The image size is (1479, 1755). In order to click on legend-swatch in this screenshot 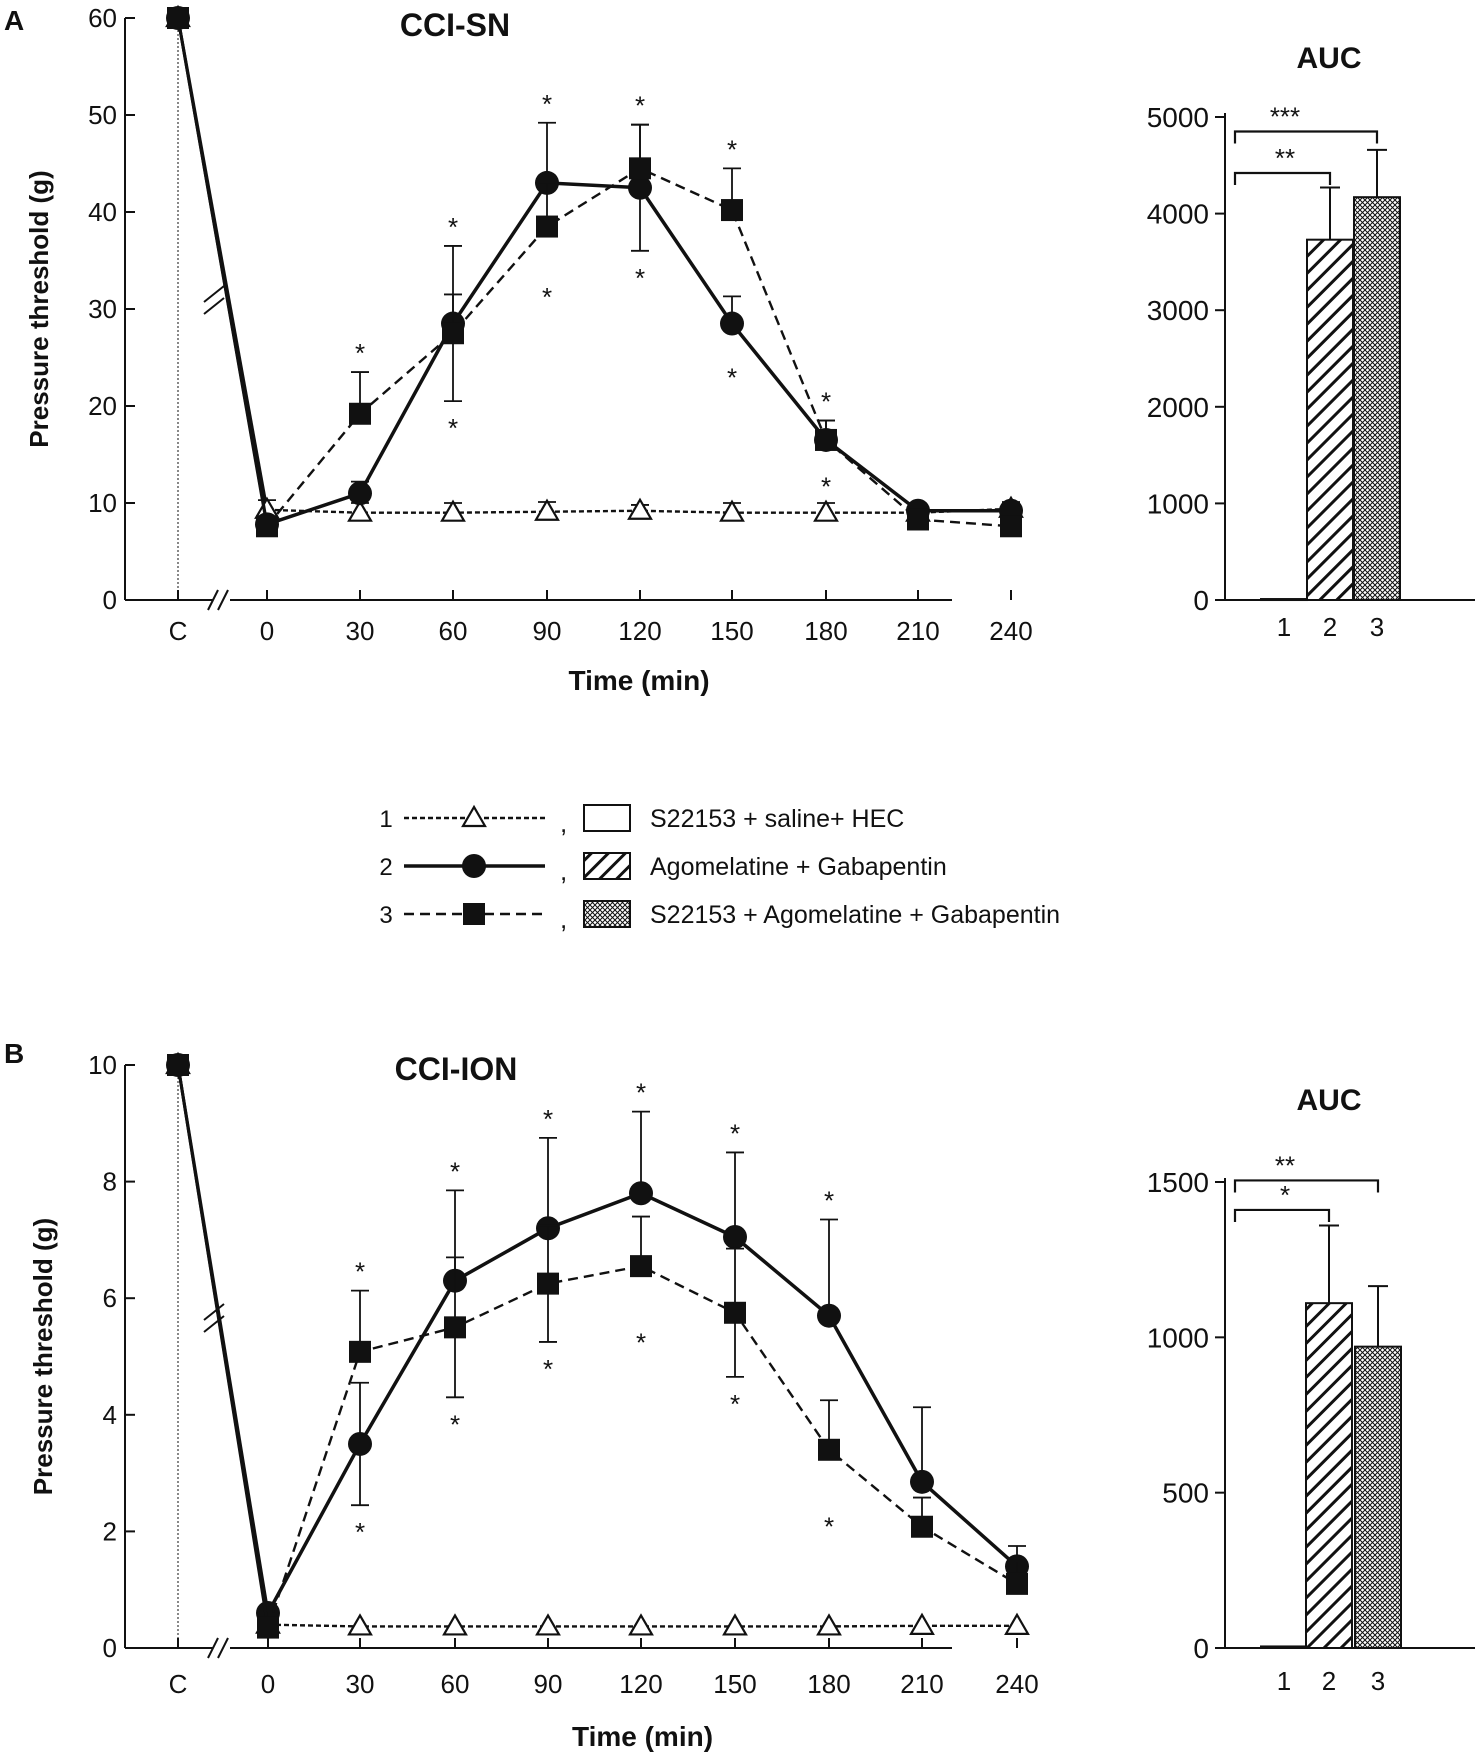, I will do `click(607, 818)`.